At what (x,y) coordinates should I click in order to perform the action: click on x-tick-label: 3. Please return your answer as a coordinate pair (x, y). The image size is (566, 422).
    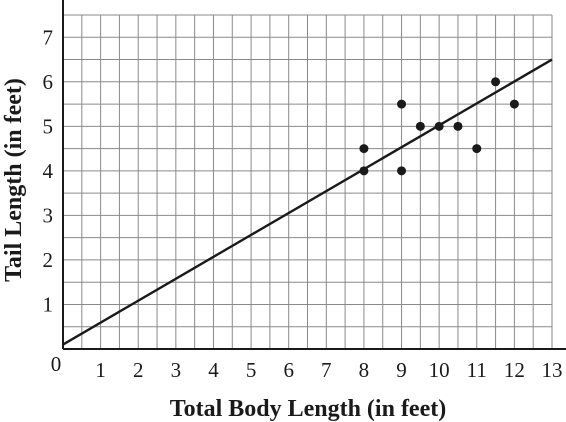
    Looking at the image, I should click on (176, 370).